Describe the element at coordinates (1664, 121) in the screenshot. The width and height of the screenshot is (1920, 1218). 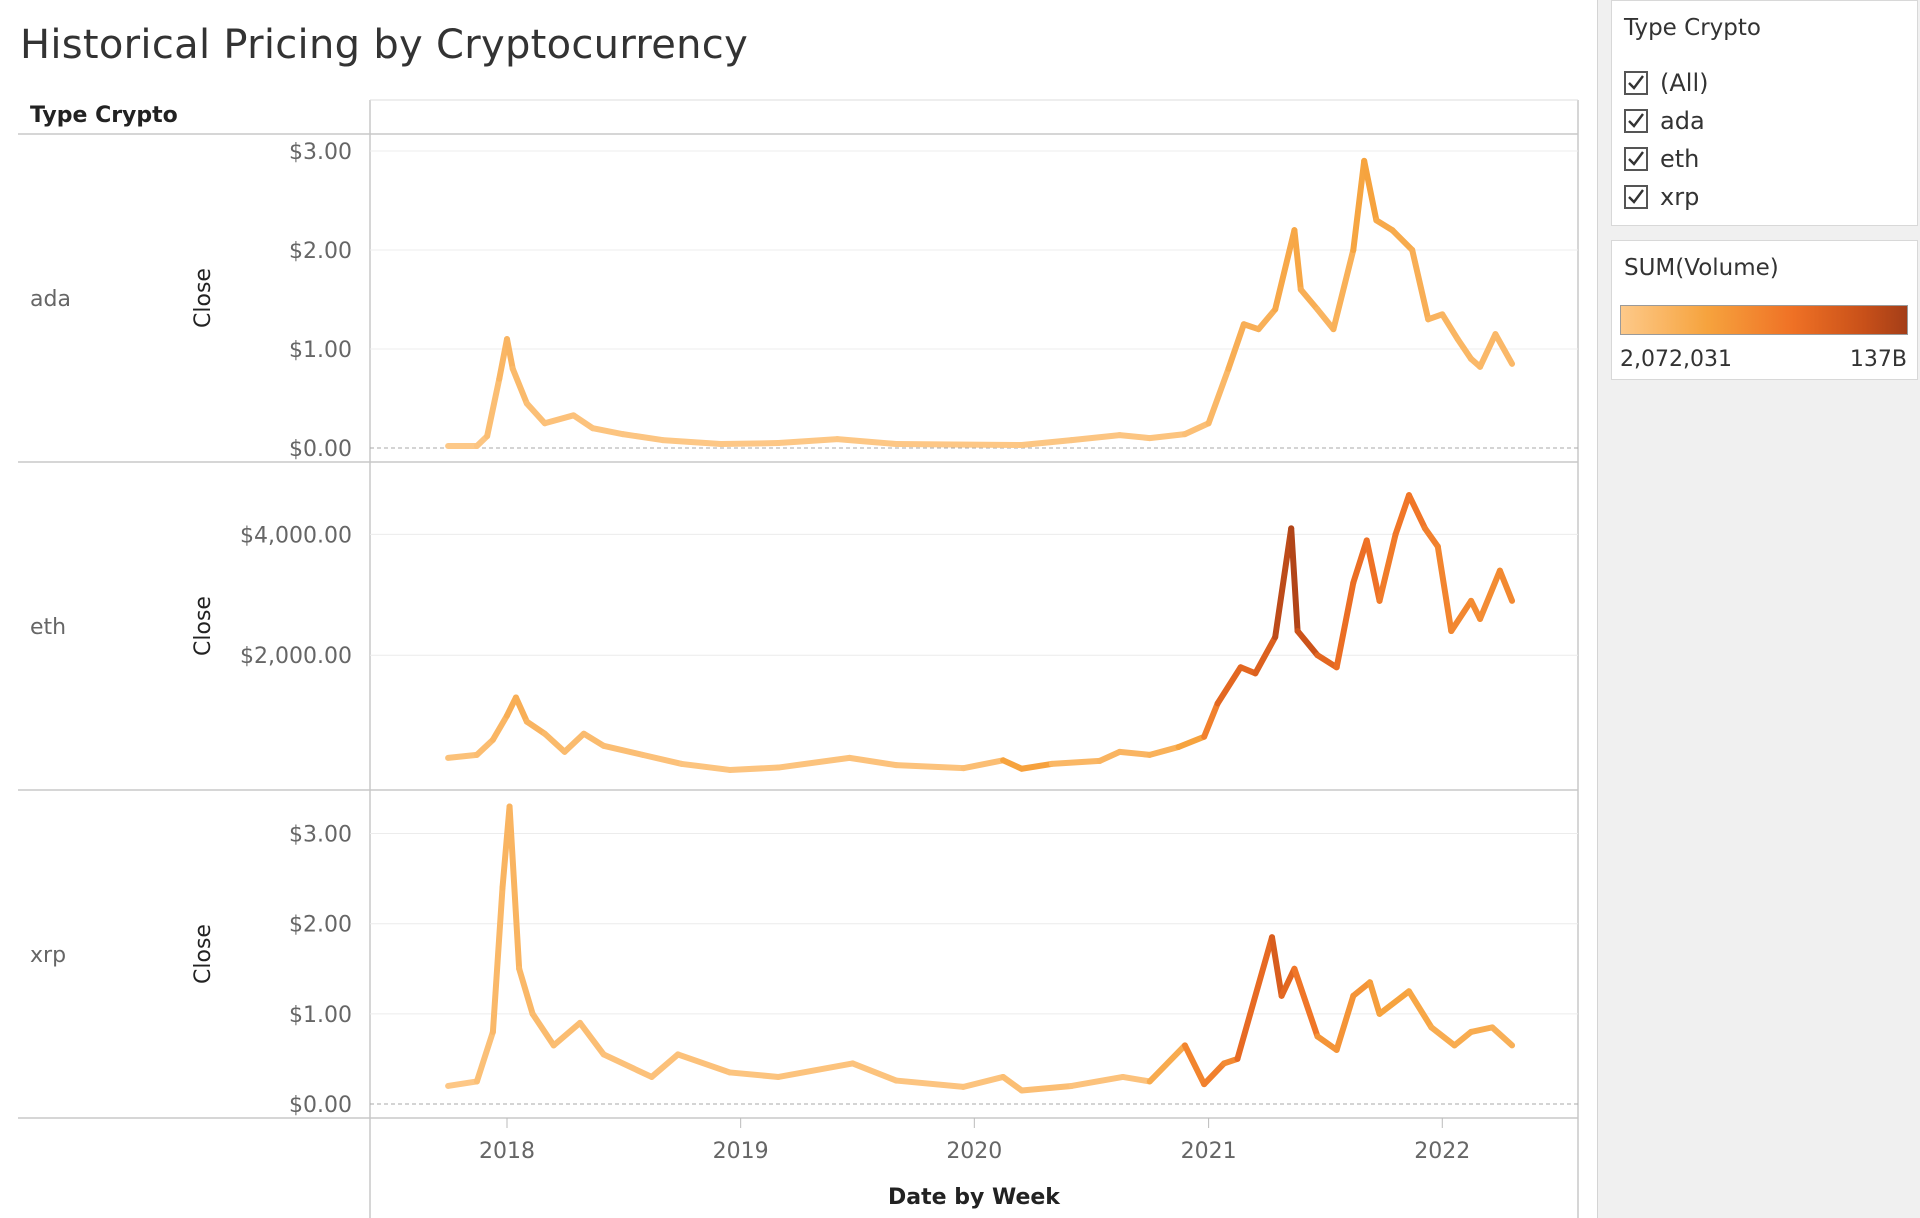
I see `filter-item-ada: ada` at that location.